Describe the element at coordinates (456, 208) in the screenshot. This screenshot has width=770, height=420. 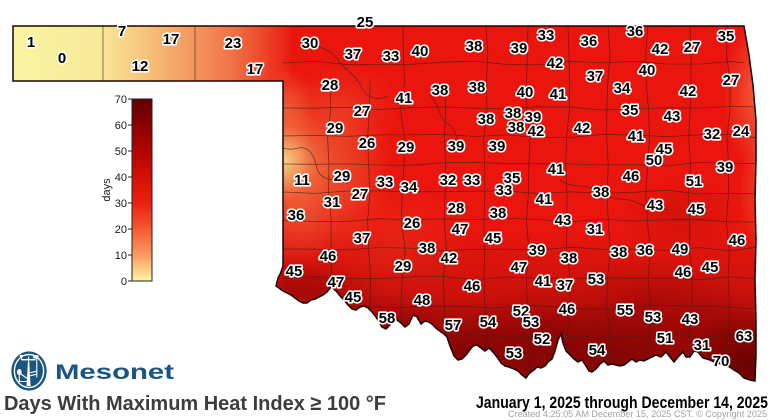
I see `svg-text: 28` at that location.